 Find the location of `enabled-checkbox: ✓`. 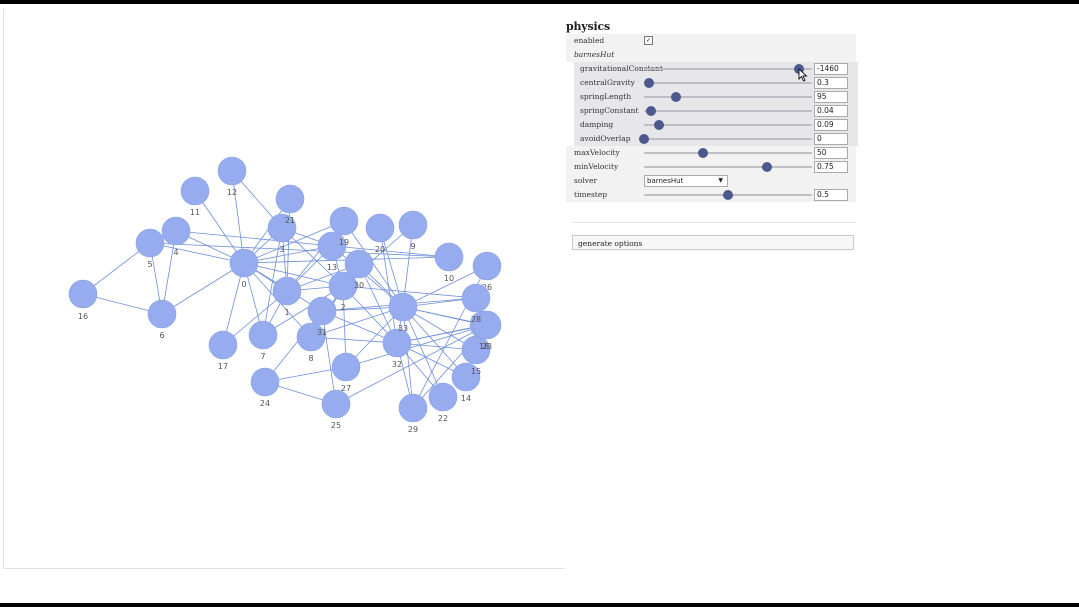

enabled-checkbox: ✓ is located at coordinates (648, 40).